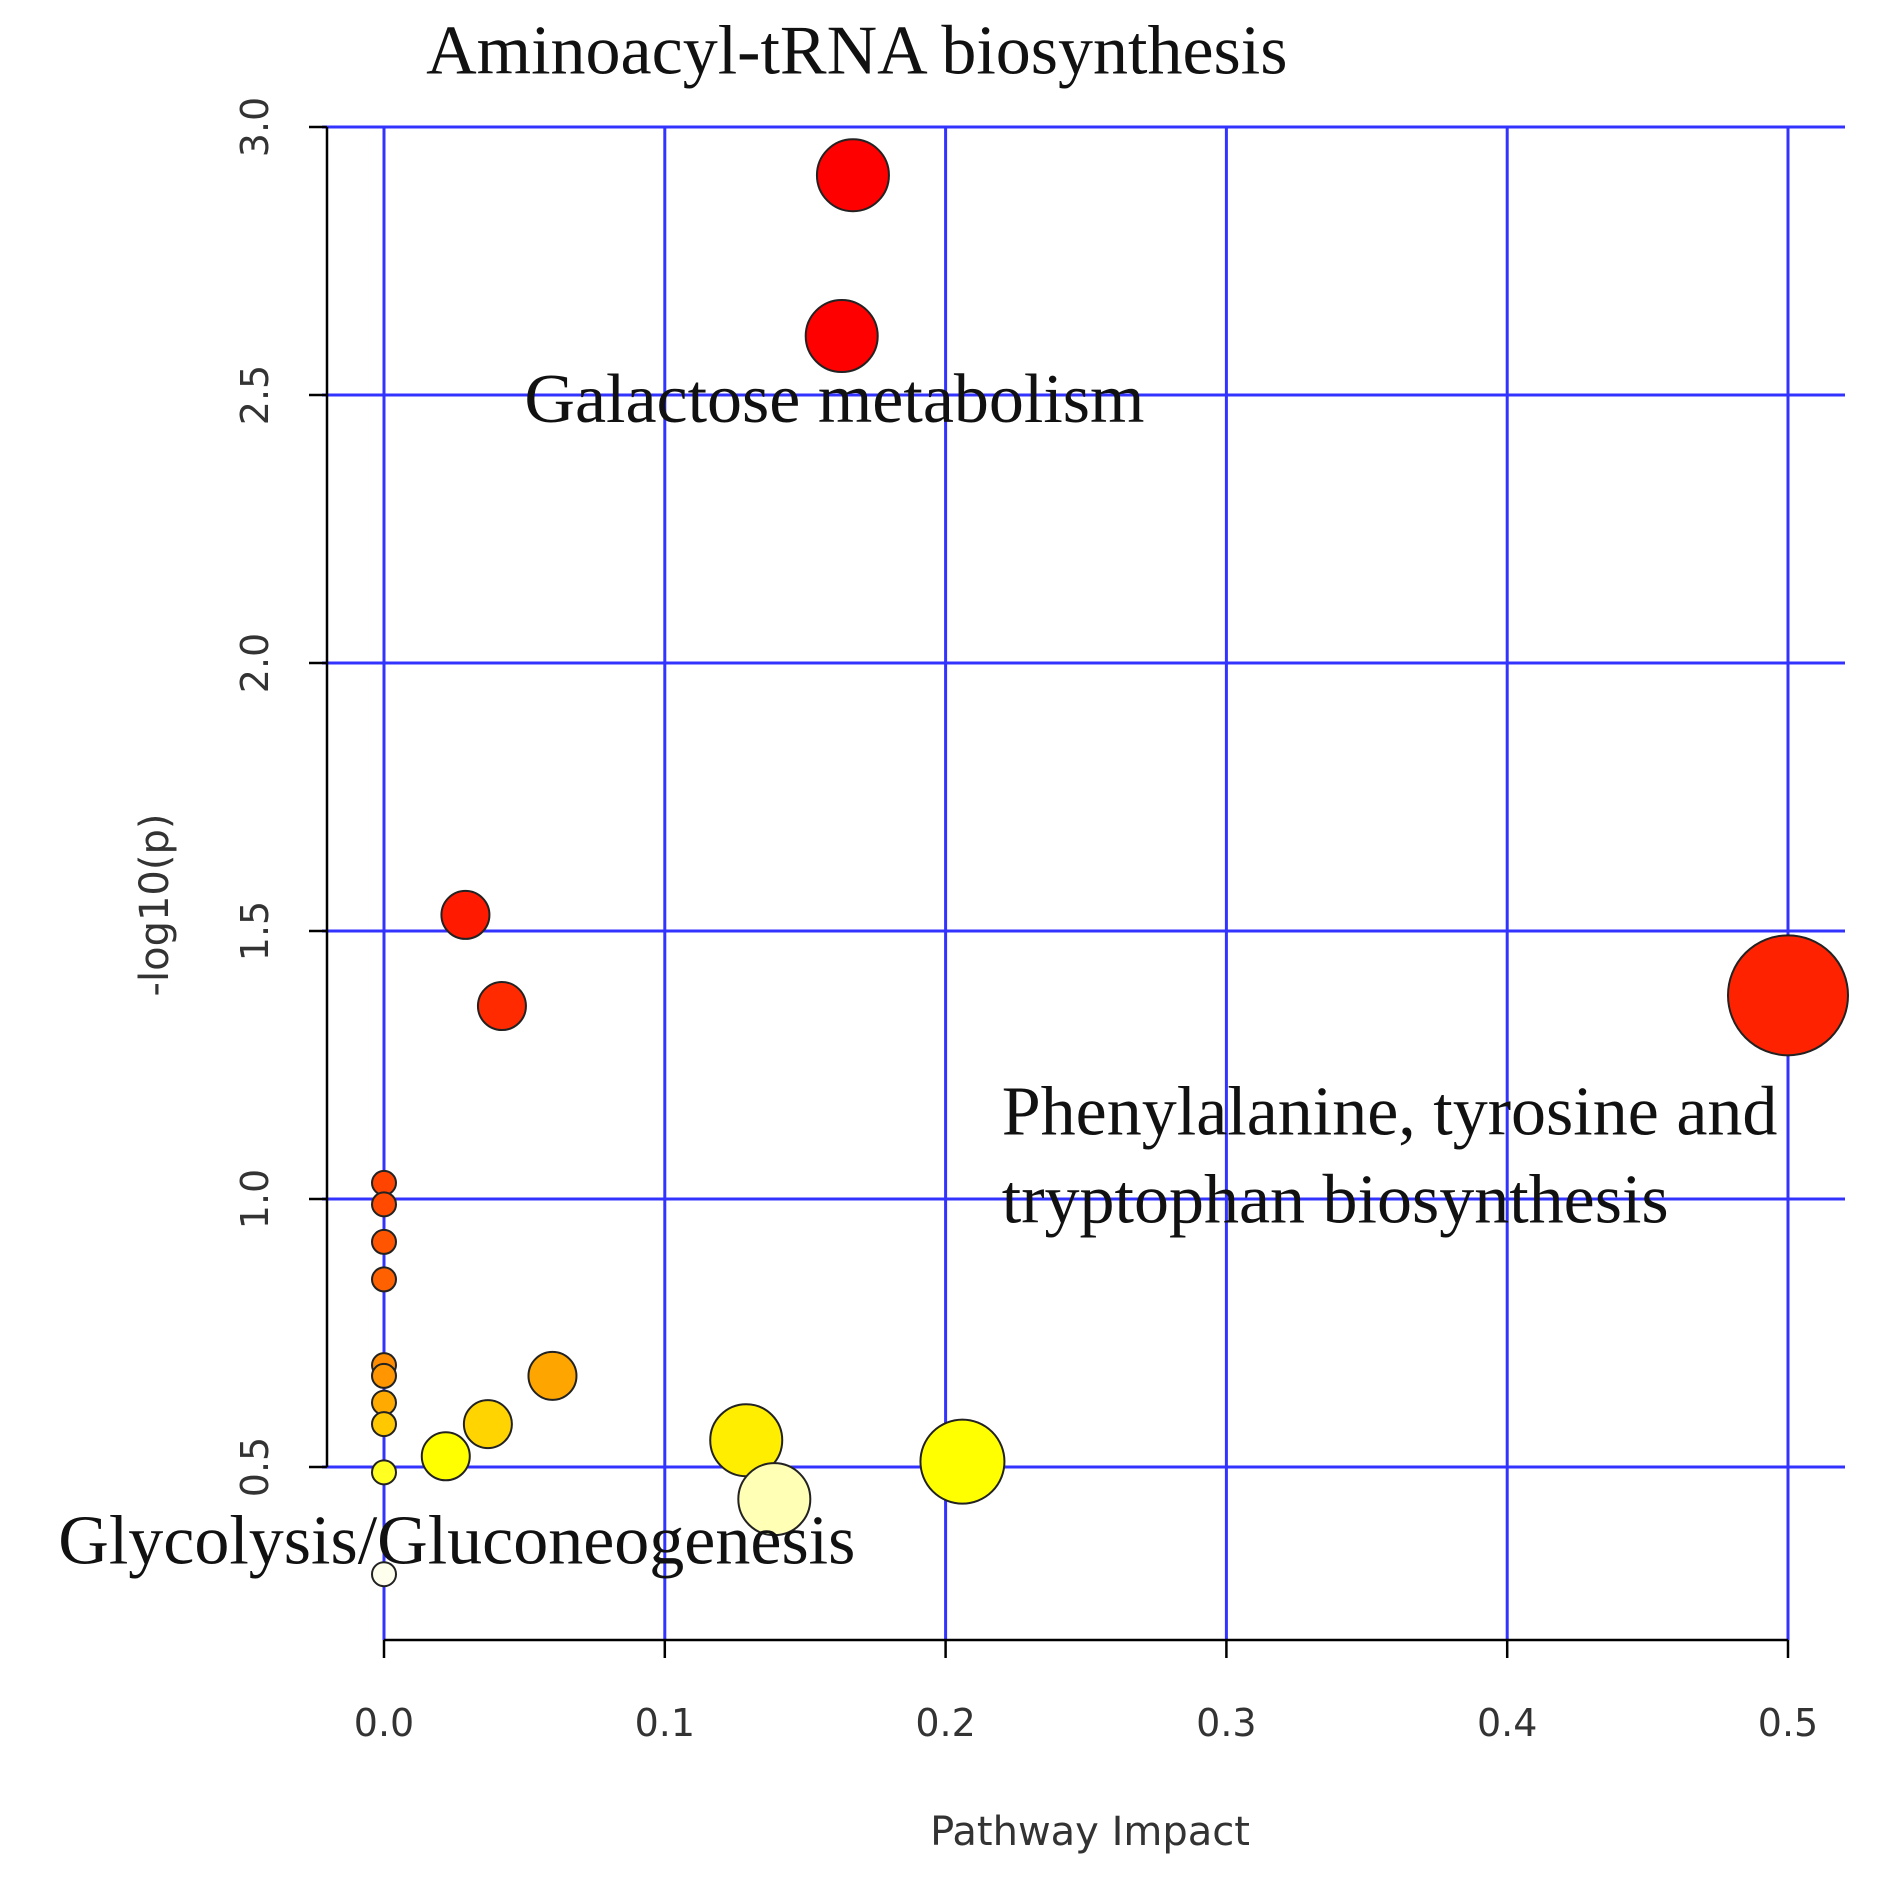 The image size is (1899, 1878). What do you see at coordinates (665, 1723) in the screenshot?
I see `x-tick-label: 0.1` at bounding box center [665, 1723].